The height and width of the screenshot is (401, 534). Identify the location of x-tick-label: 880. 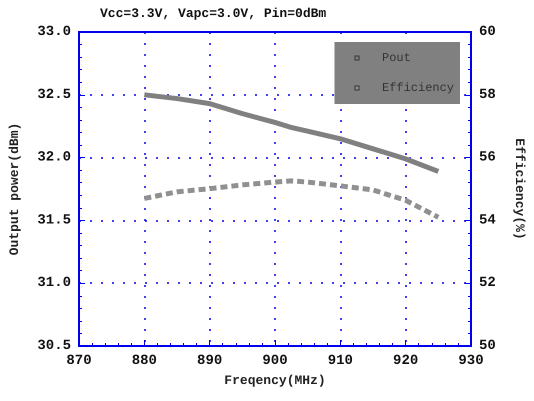
(144, 361).